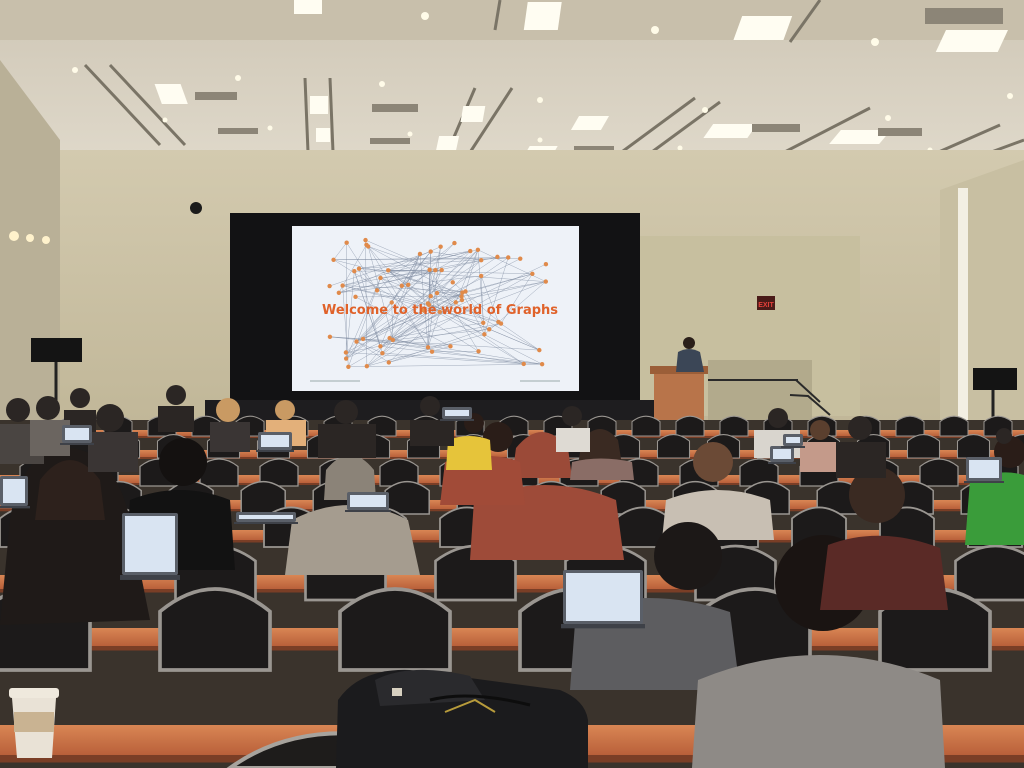 This screenshot has width=1024, height=768. What do you see at coordinates (462, 718) in the screenshot?
I see `backpack` at bounding box center [462, 718].